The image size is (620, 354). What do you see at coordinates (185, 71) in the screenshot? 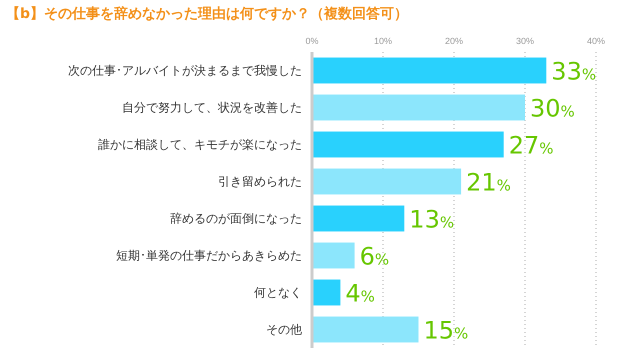
I see `y-tick-label: 次の仕事･アルバイトが決まるまで我慢した` at bounding box center [185, 71].